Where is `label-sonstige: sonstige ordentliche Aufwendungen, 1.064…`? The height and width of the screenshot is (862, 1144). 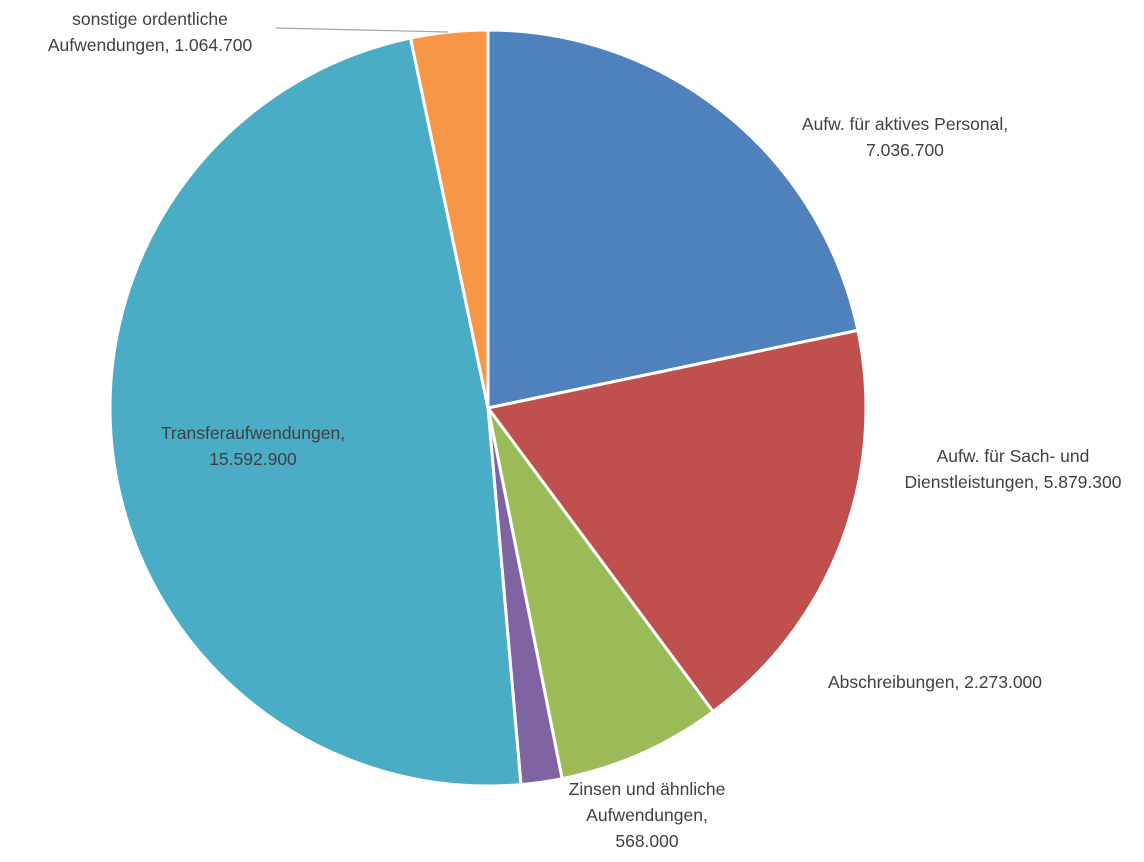
label-sonstige: sonstige ordentliche Aufwendungen, 1.064… is located at coordinates (150, 32).